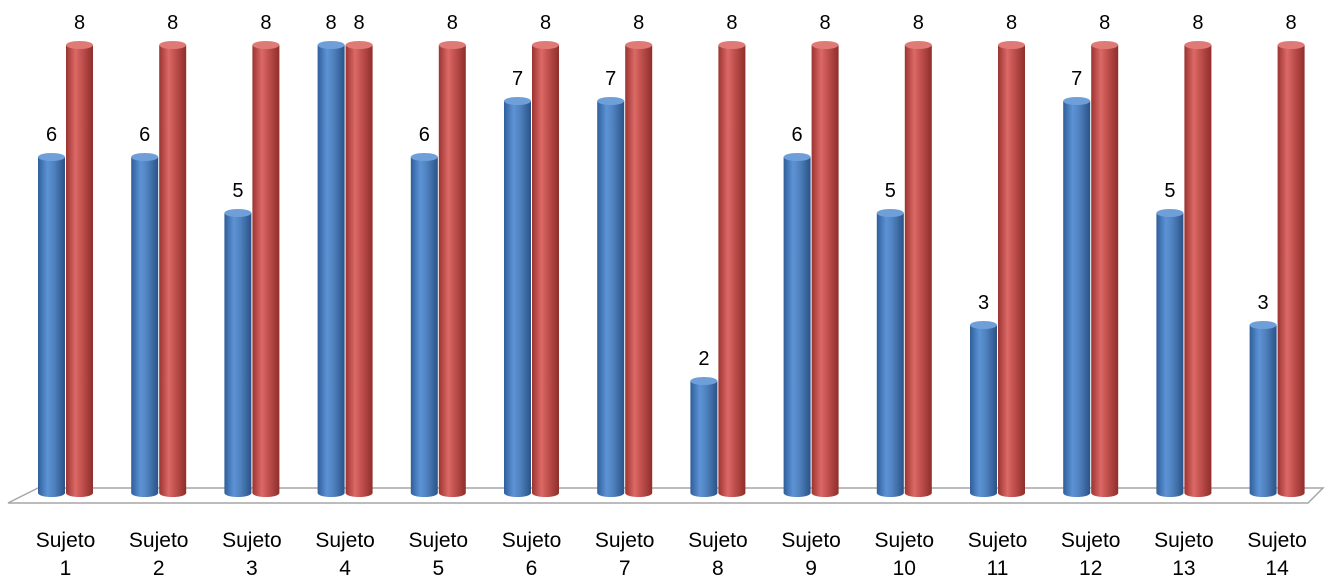 The height and width of the screenshot is (584, 1333). I want to click on data-label-series2-13: 8, so click(1197, 23).